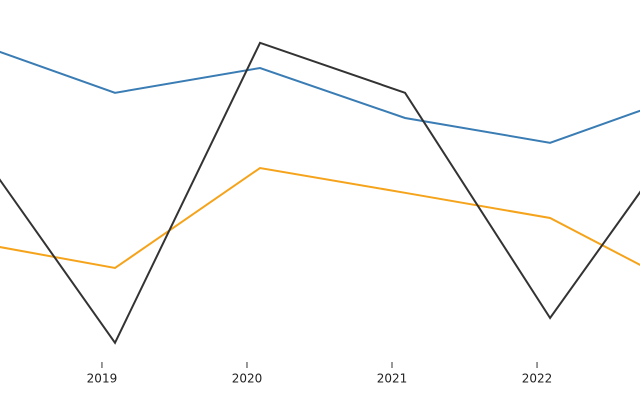  Describe the element at coordinates (102, 379) in the screenshot. I see `x-tick-label: 2019` at that location.